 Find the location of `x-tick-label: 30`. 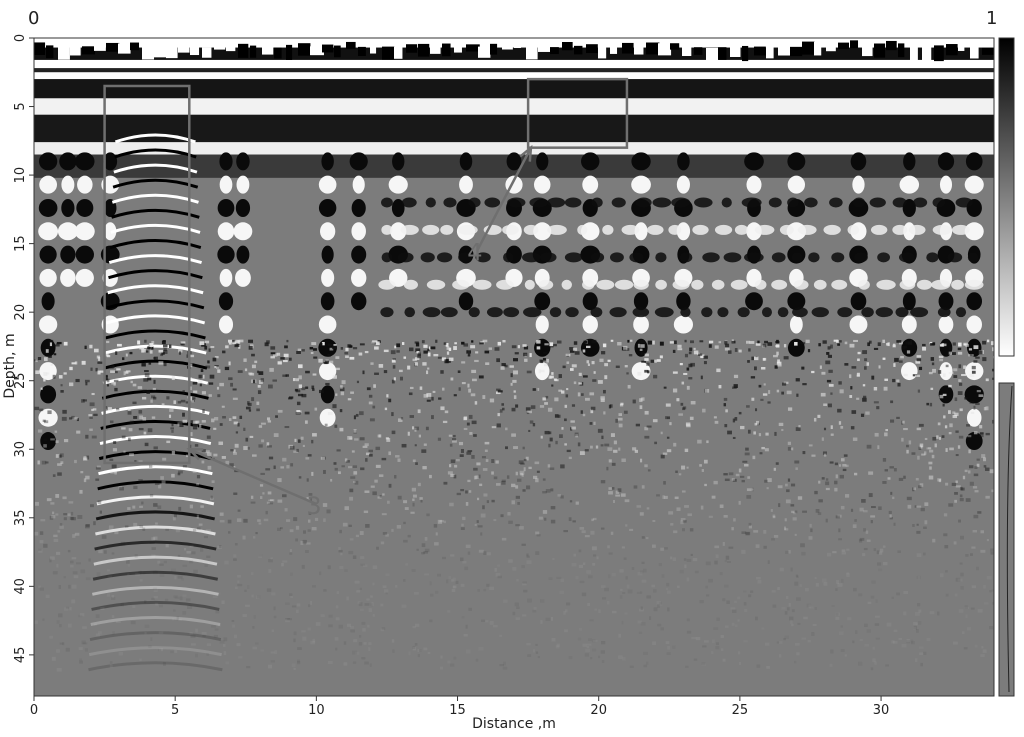

x-tick-label: 30 is located at coordinates (881, 710).